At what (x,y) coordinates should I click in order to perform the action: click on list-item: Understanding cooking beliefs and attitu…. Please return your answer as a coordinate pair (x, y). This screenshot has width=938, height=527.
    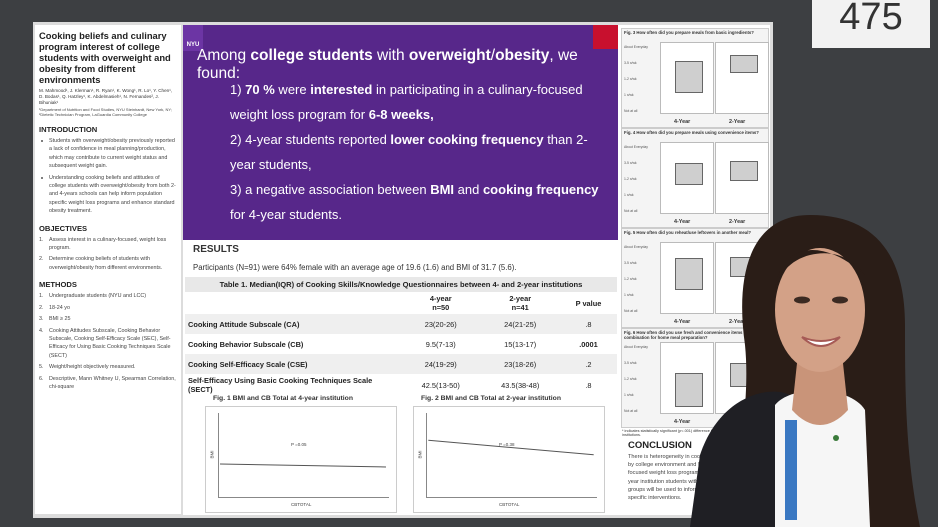
    Looking at the image, I should click on (108, 195).